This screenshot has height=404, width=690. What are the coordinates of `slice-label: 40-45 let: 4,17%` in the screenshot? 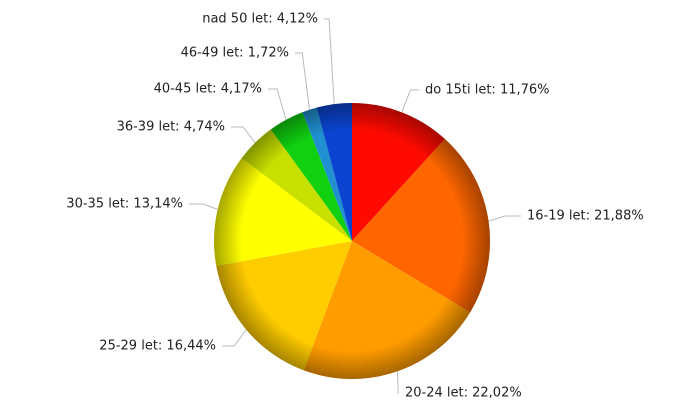 It's located at (208, 89).